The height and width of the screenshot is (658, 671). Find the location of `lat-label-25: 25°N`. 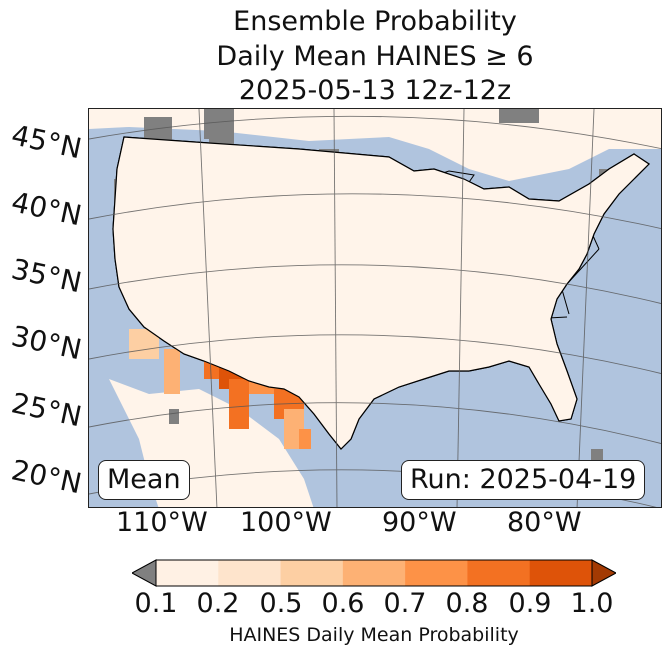

lat-label-25: 25°N is located at coordinates (46, 410).